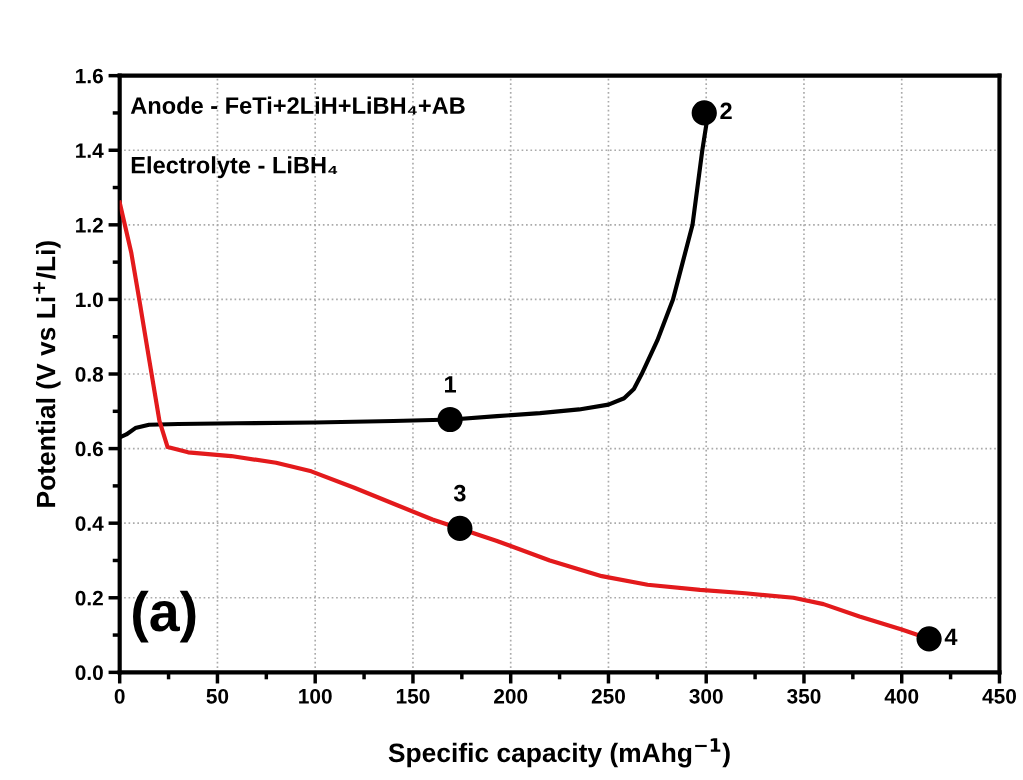  Describe the element at coordinates (89, 673) in the screenshot. I see `y-tick-label: 0.0` at that location.